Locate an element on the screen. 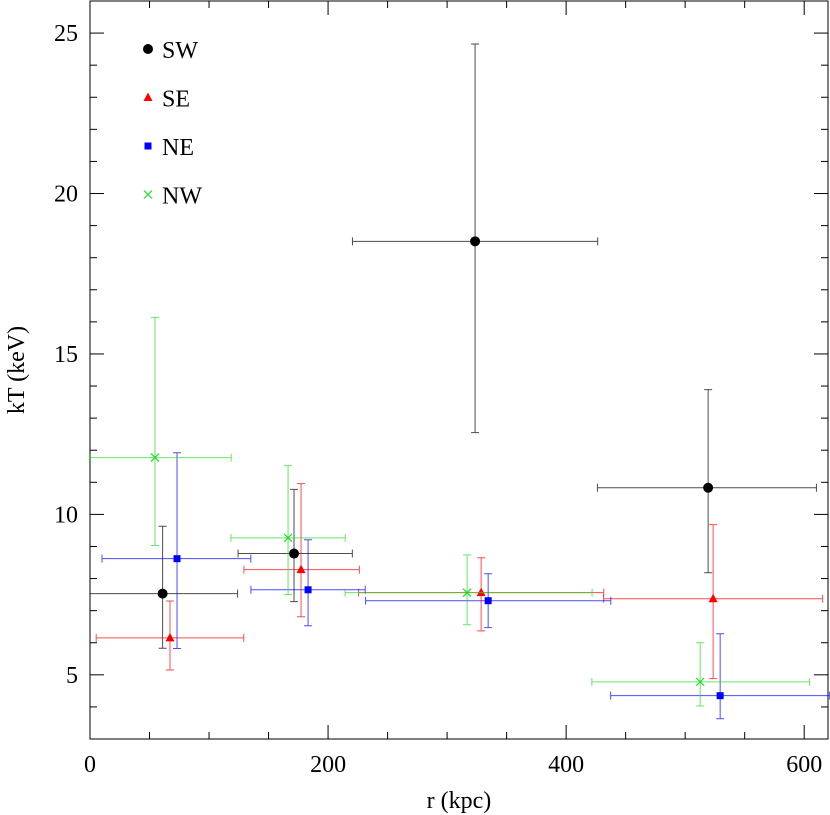  x-tick-label: 200 is located at coordinates (328, 765).